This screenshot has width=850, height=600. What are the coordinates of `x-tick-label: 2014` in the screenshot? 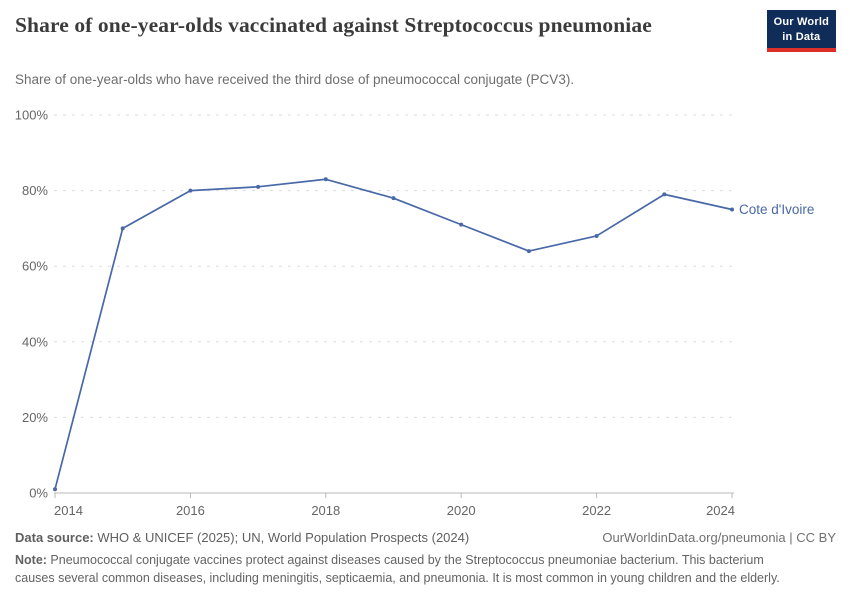 It's located at (68, 510).